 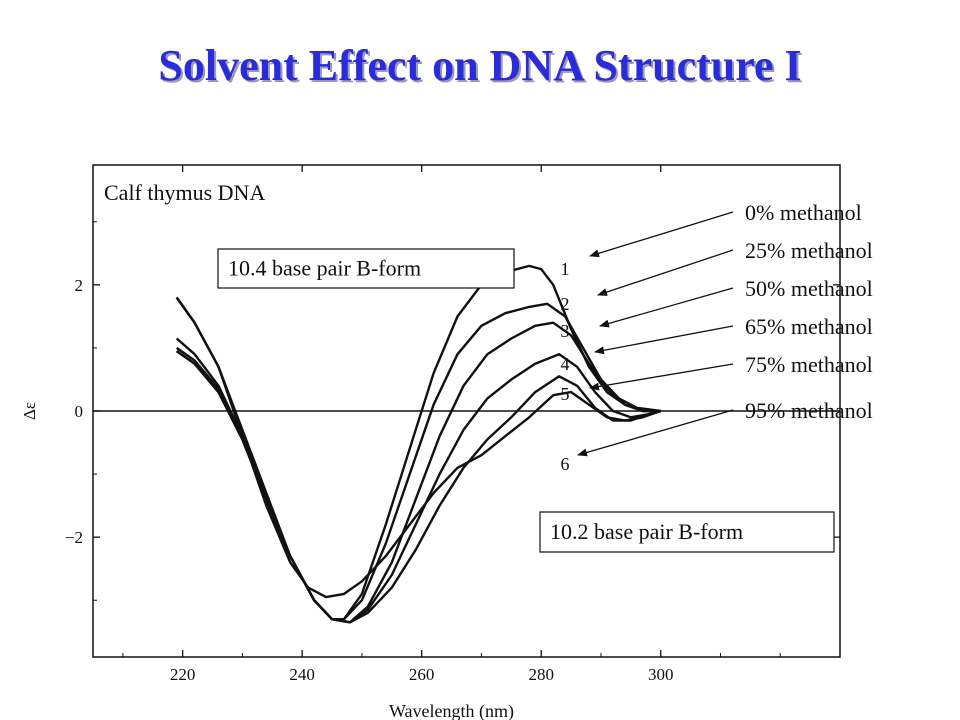 I want to click on y-tick-label: 2, so click(x=79, y=285).